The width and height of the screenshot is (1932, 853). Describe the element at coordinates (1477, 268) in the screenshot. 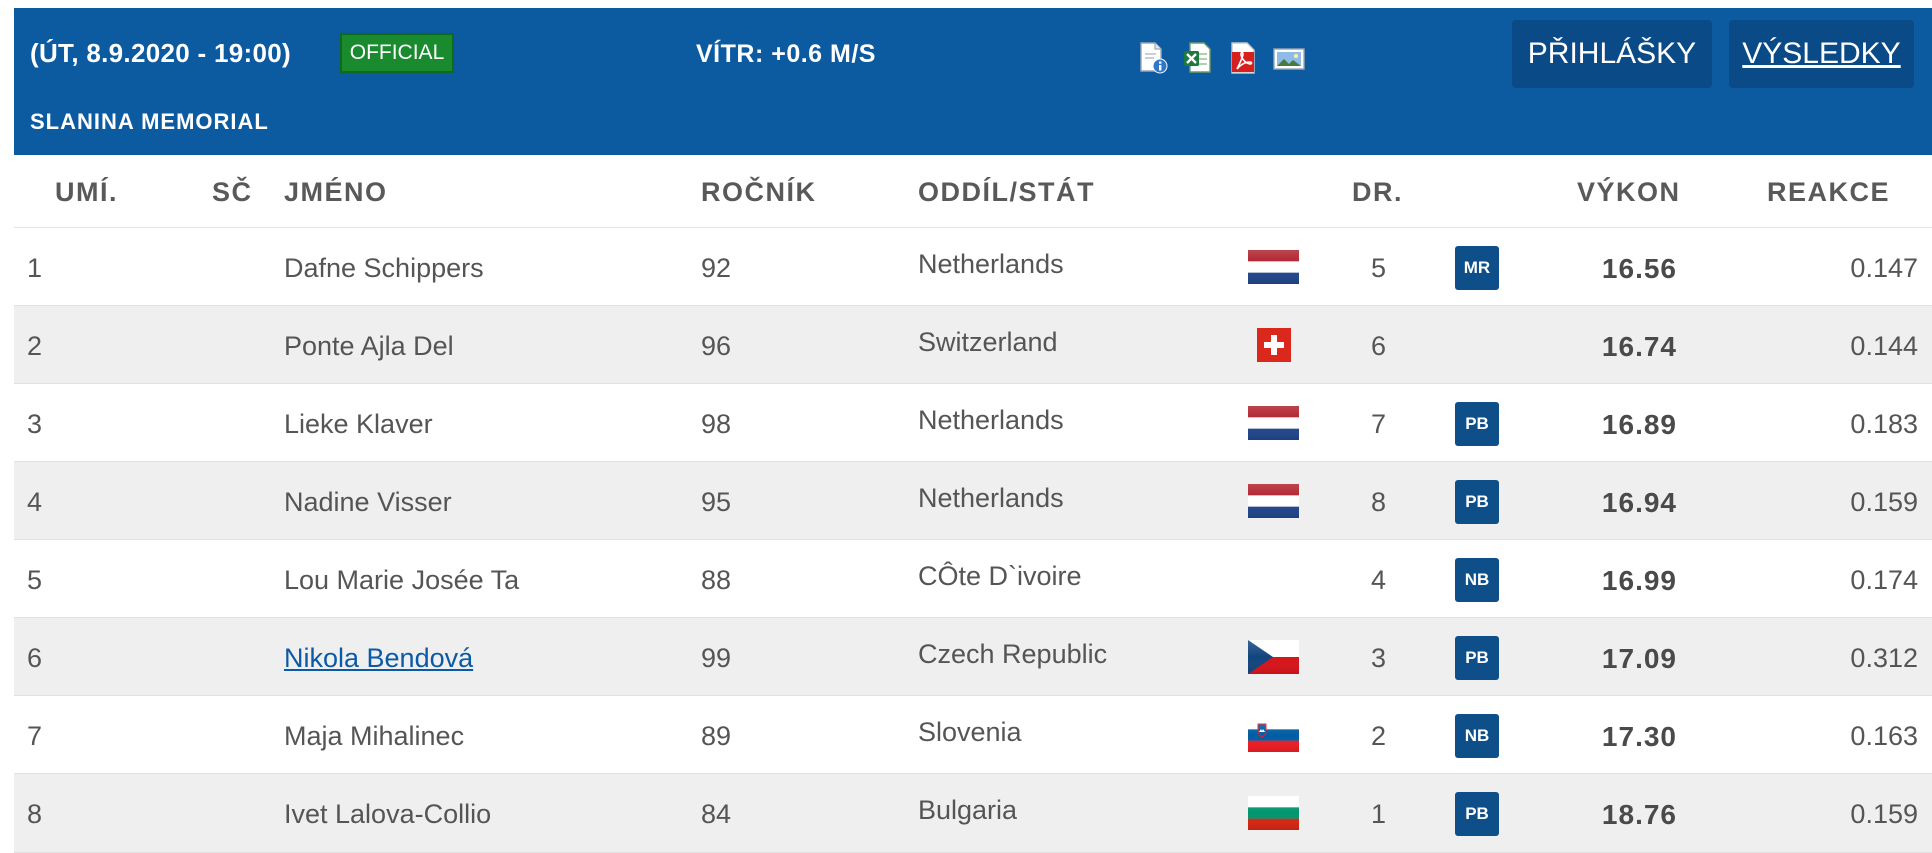

I see `record-badge: MR` at that location.